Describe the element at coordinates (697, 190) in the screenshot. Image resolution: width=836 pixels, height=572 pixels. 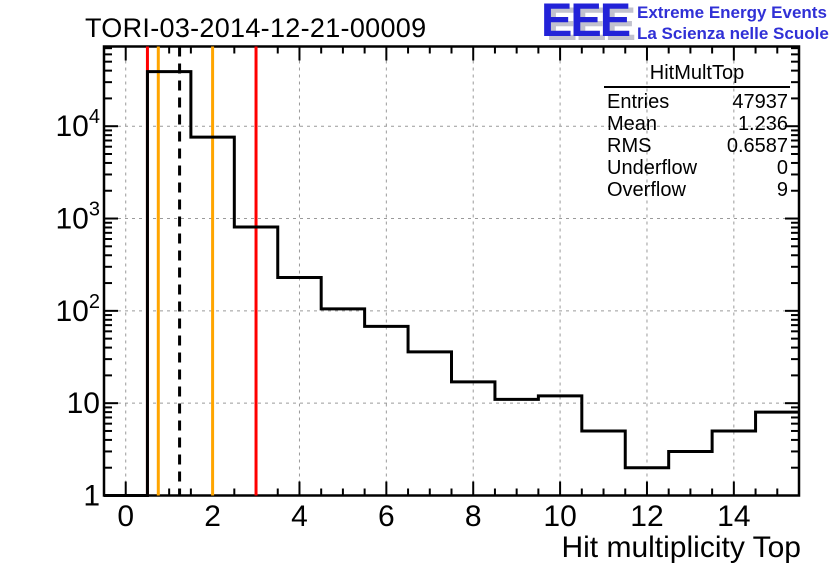
I see `stats-row-overflow: Overflow 9` at that location.